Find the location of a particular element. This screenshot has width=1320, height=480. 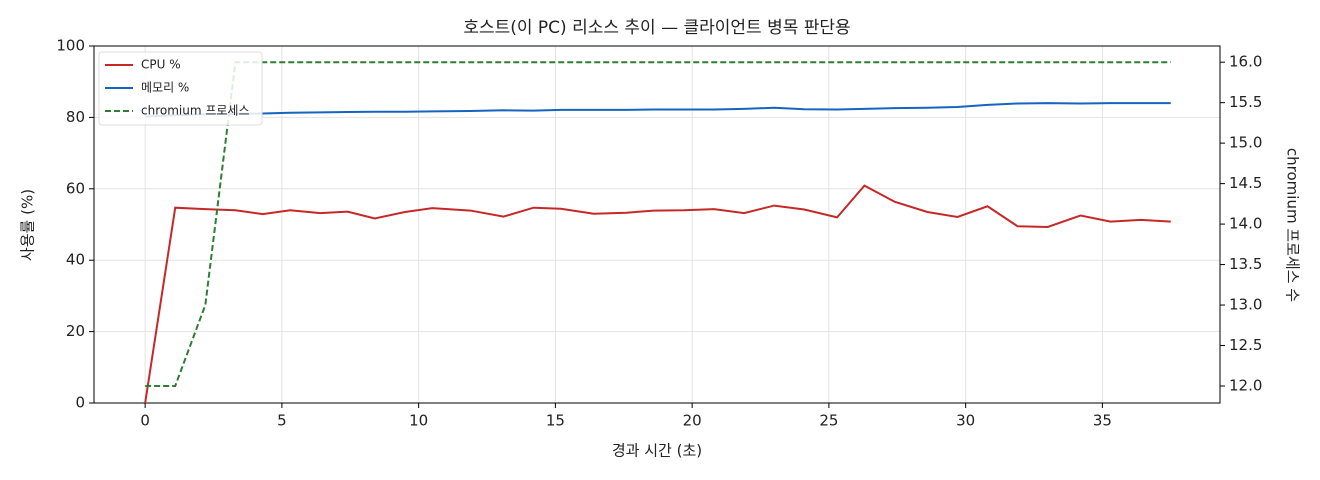

y2-tick-label: 14.5 is located at coordinates (1245, 183).